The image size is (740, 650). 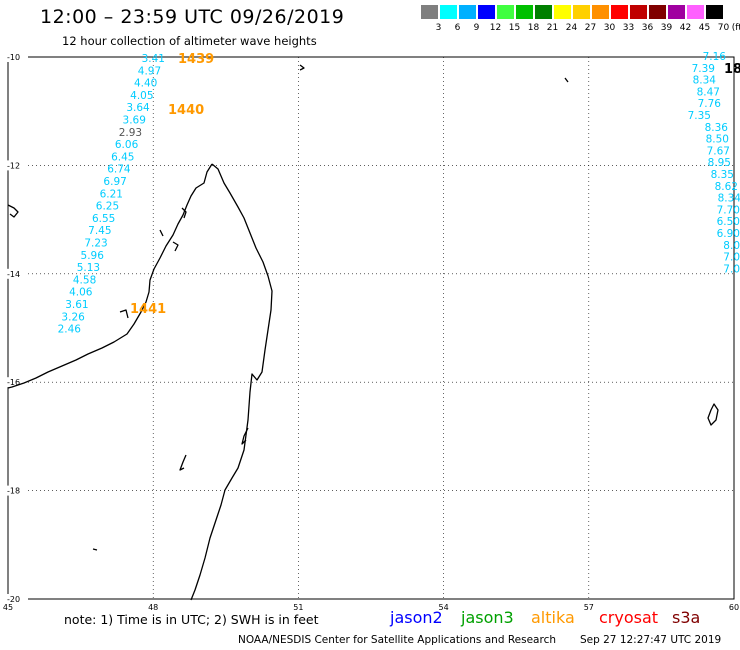 What do you see at coordinates (553, 617) in the screenshot?
I see `satellite-name: altika` at bounding box center [553, 617].